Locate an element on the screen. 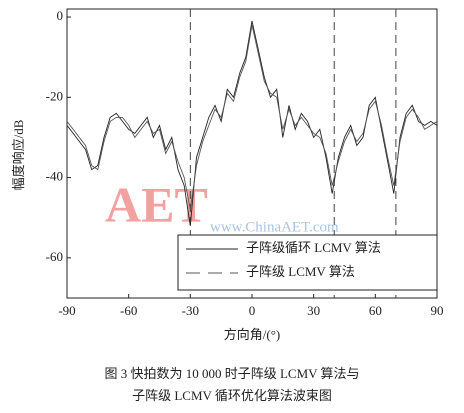  y-tick-label: -60 is located at coordinates (54, 256).